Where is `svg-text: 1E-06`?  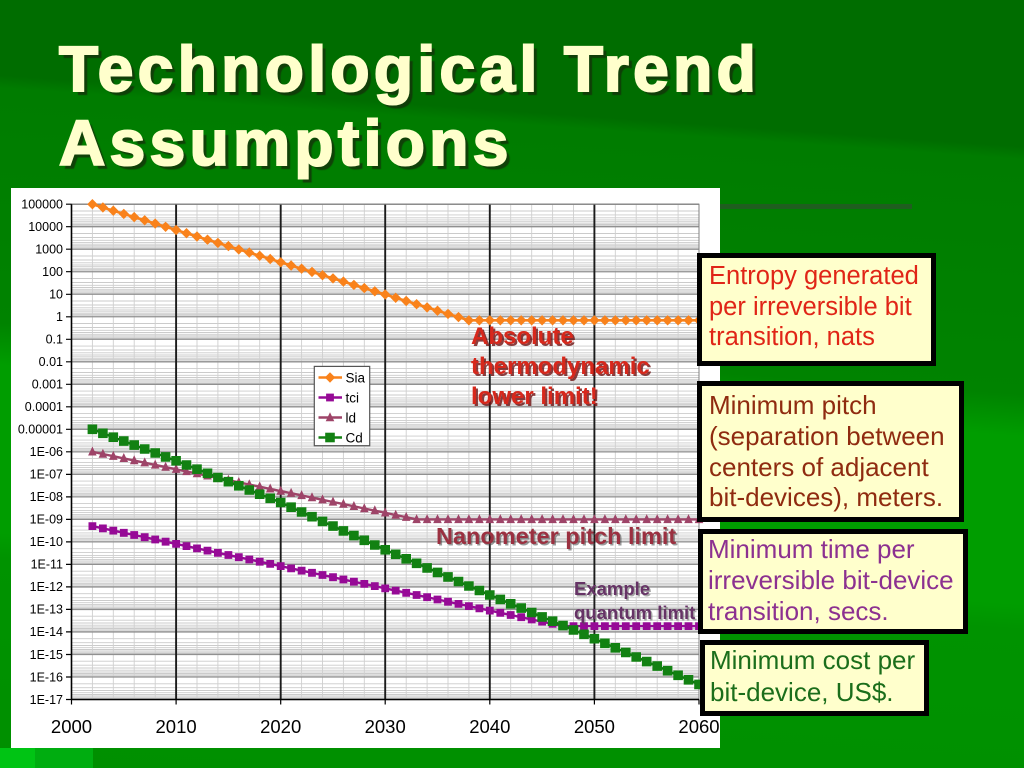
svg-text: 1E-06 is located at coordinates (46, 452).